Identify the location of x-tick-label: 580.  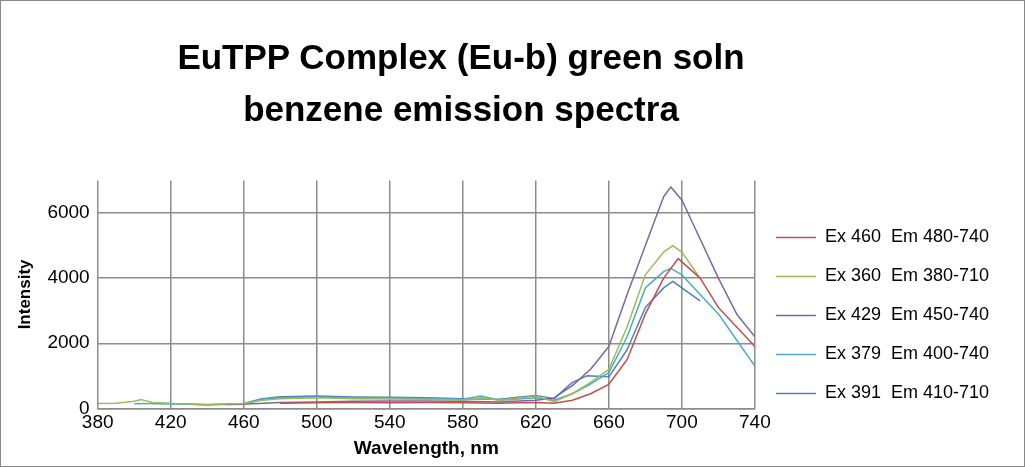
(462, 422).